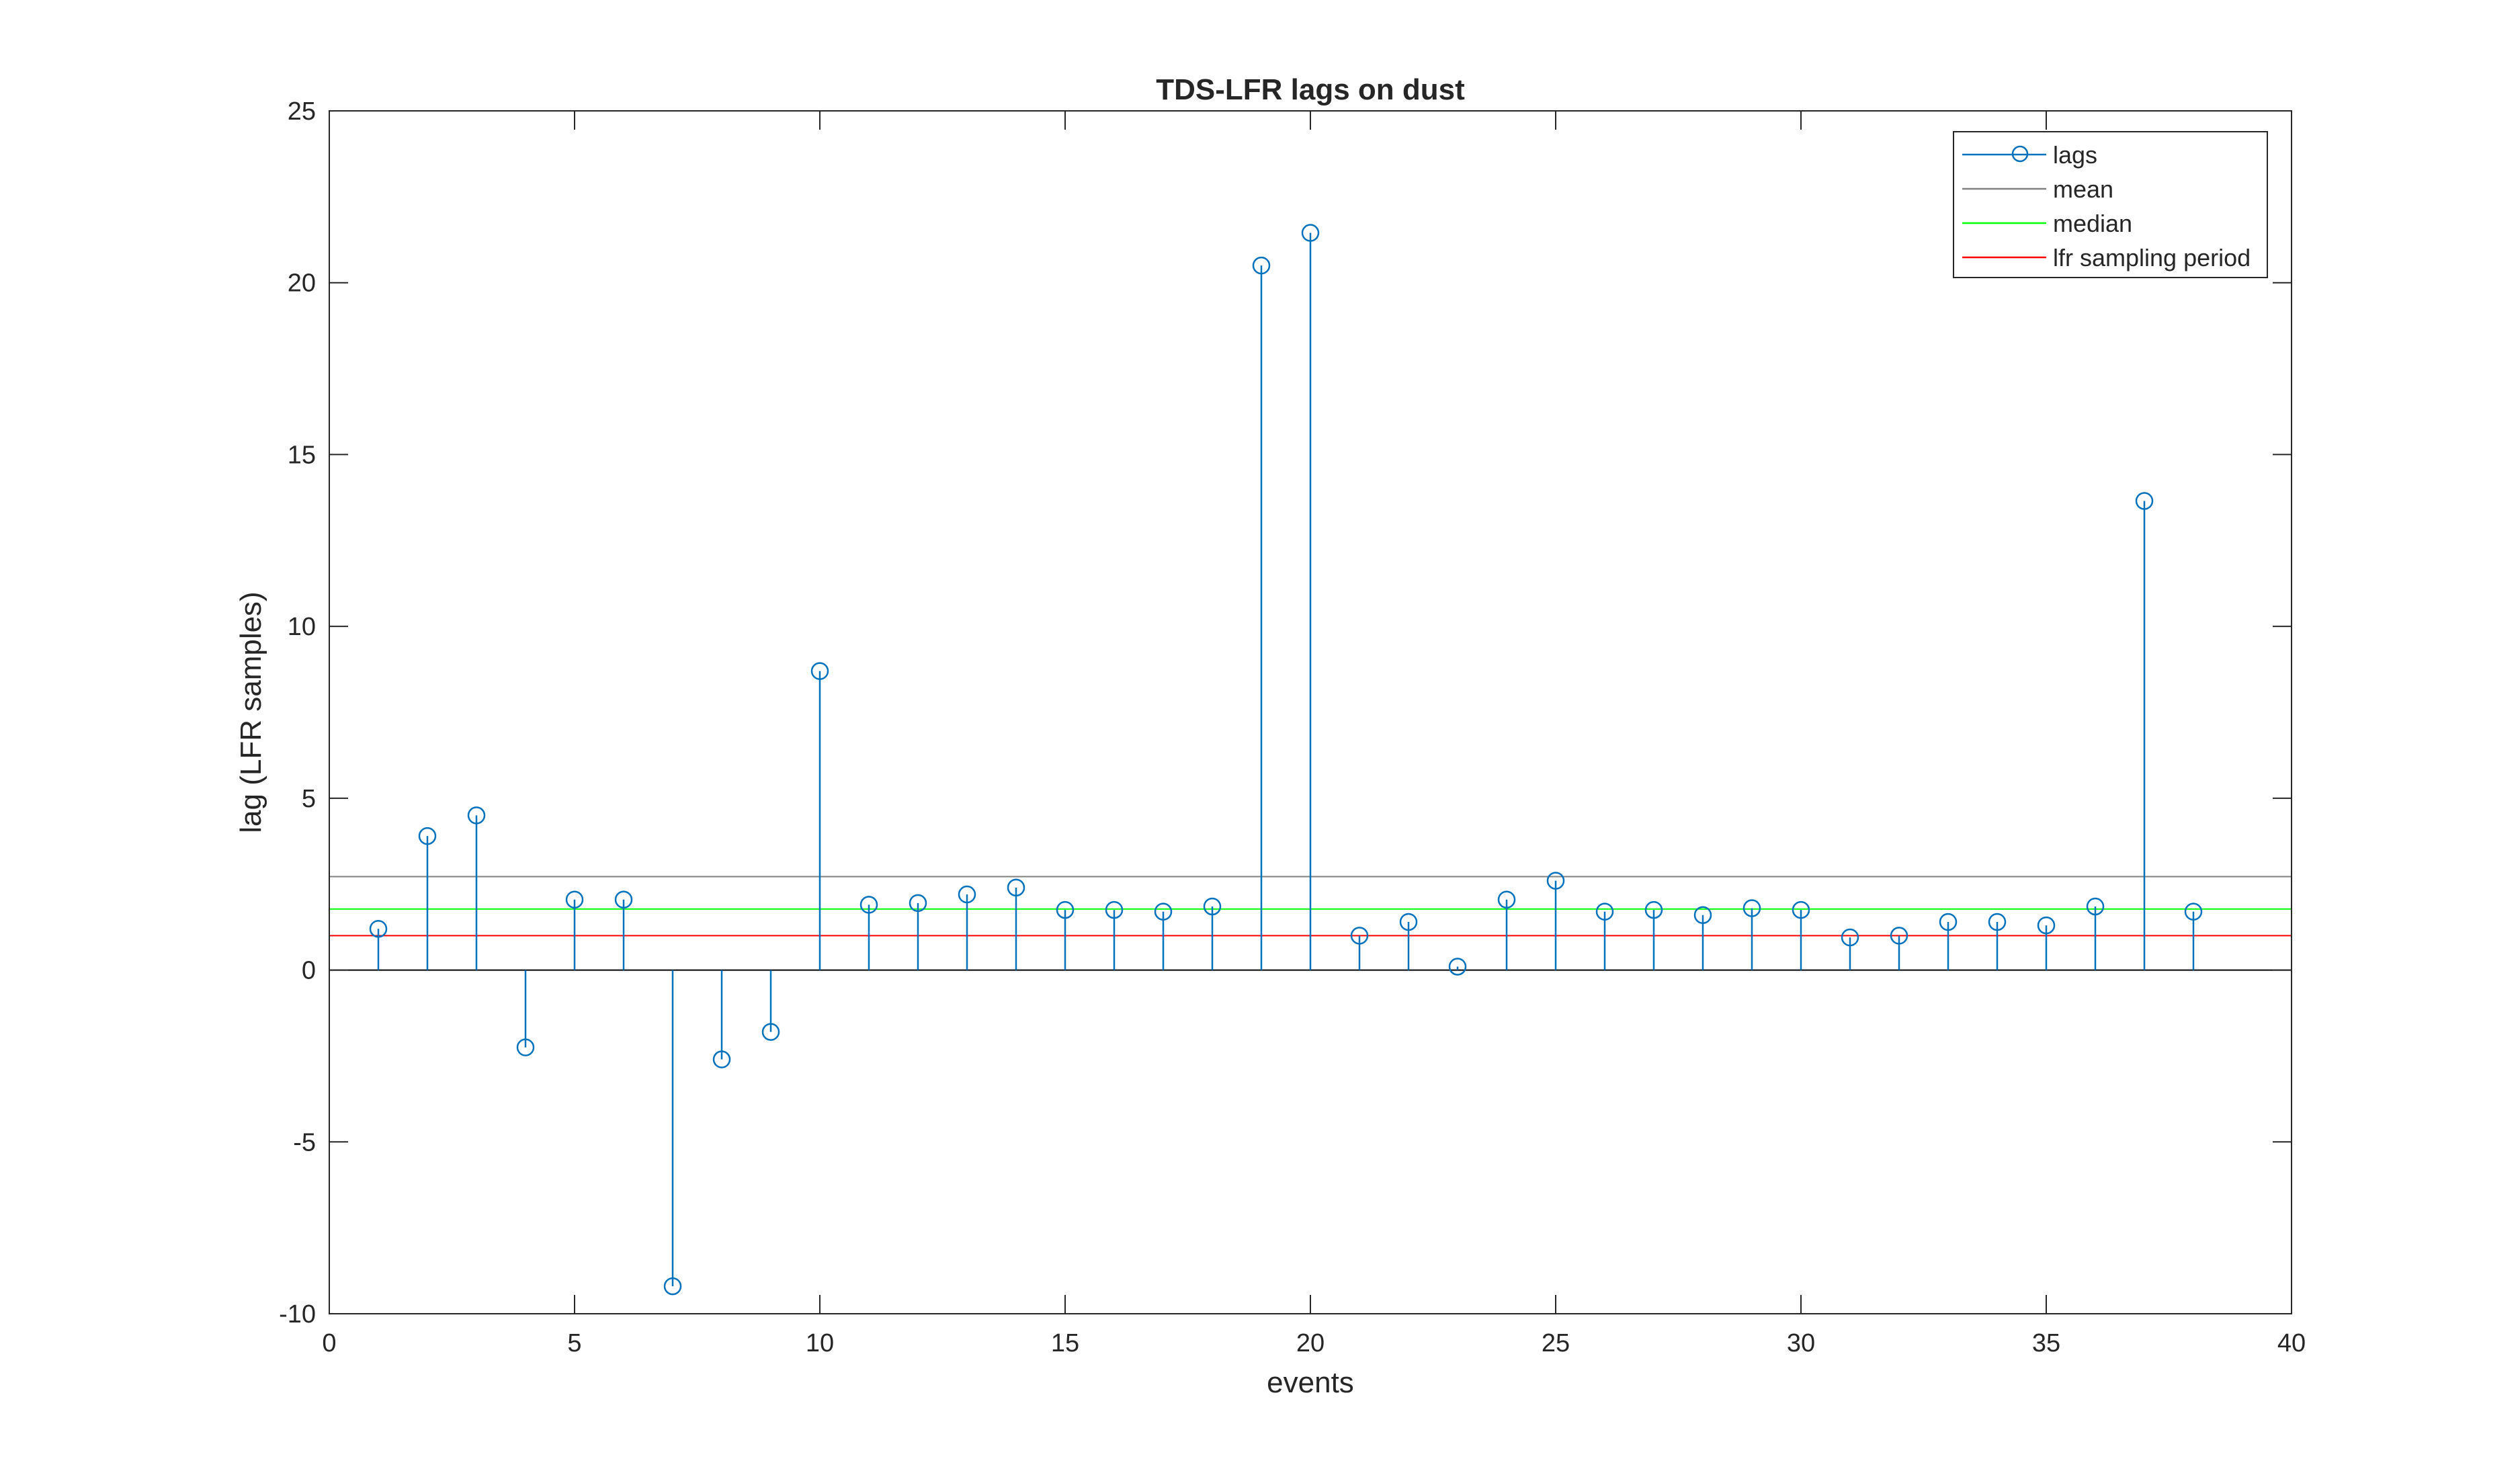 The height and width of the screenshot is (1473, 2520). Describe the element at coordinates (574, 1343) in the screenshot. I see `x-tick-label: 5` at that location.